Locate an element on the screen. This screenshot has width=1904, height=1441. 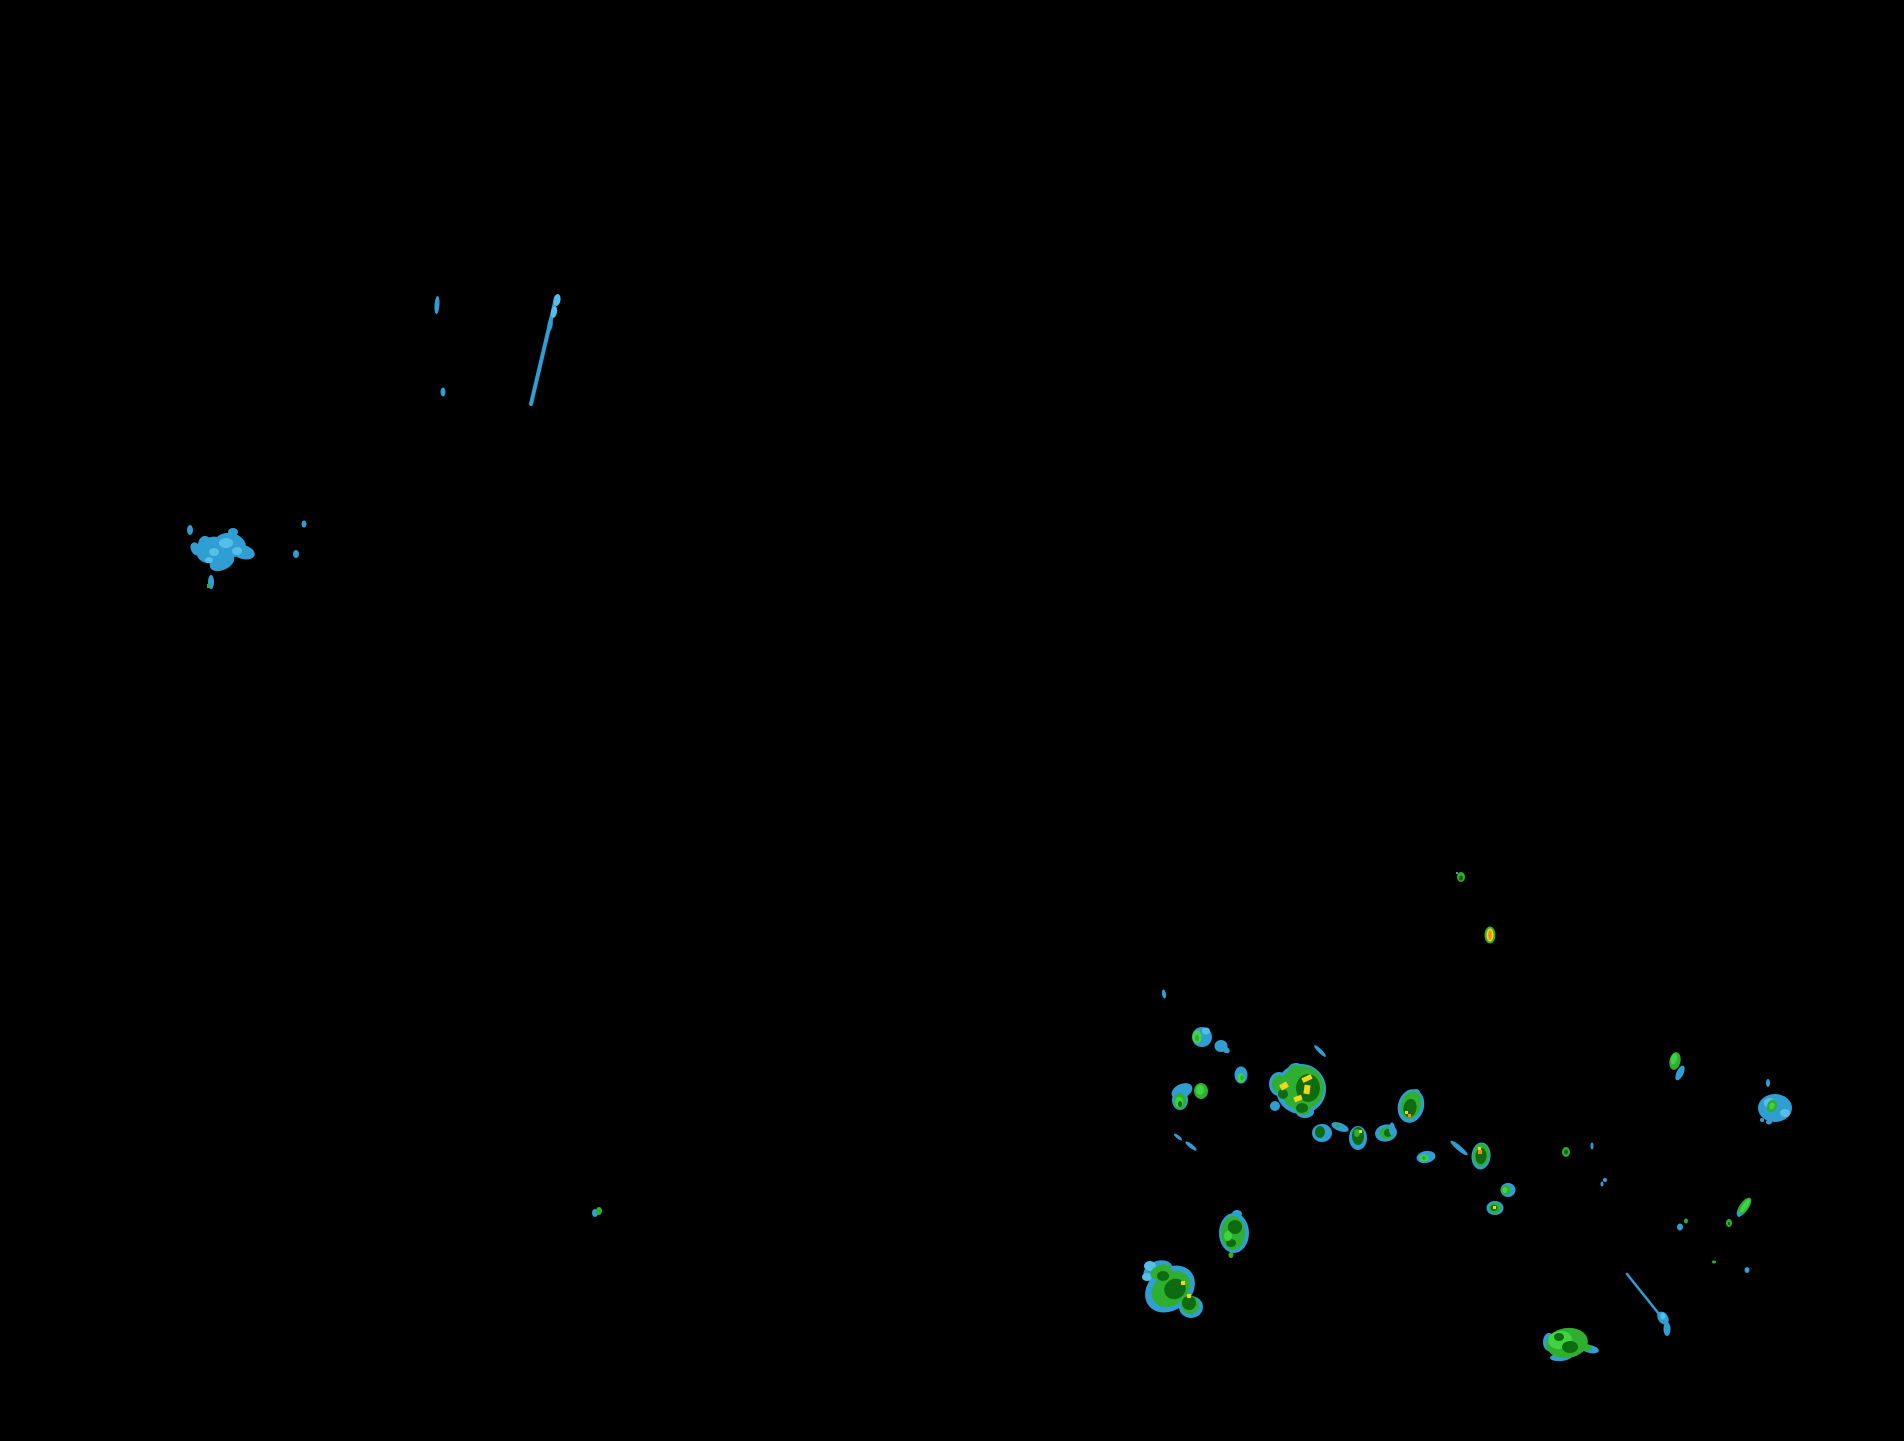
radar-cell-se-cell-a is located at coordinates (1202, 1037).